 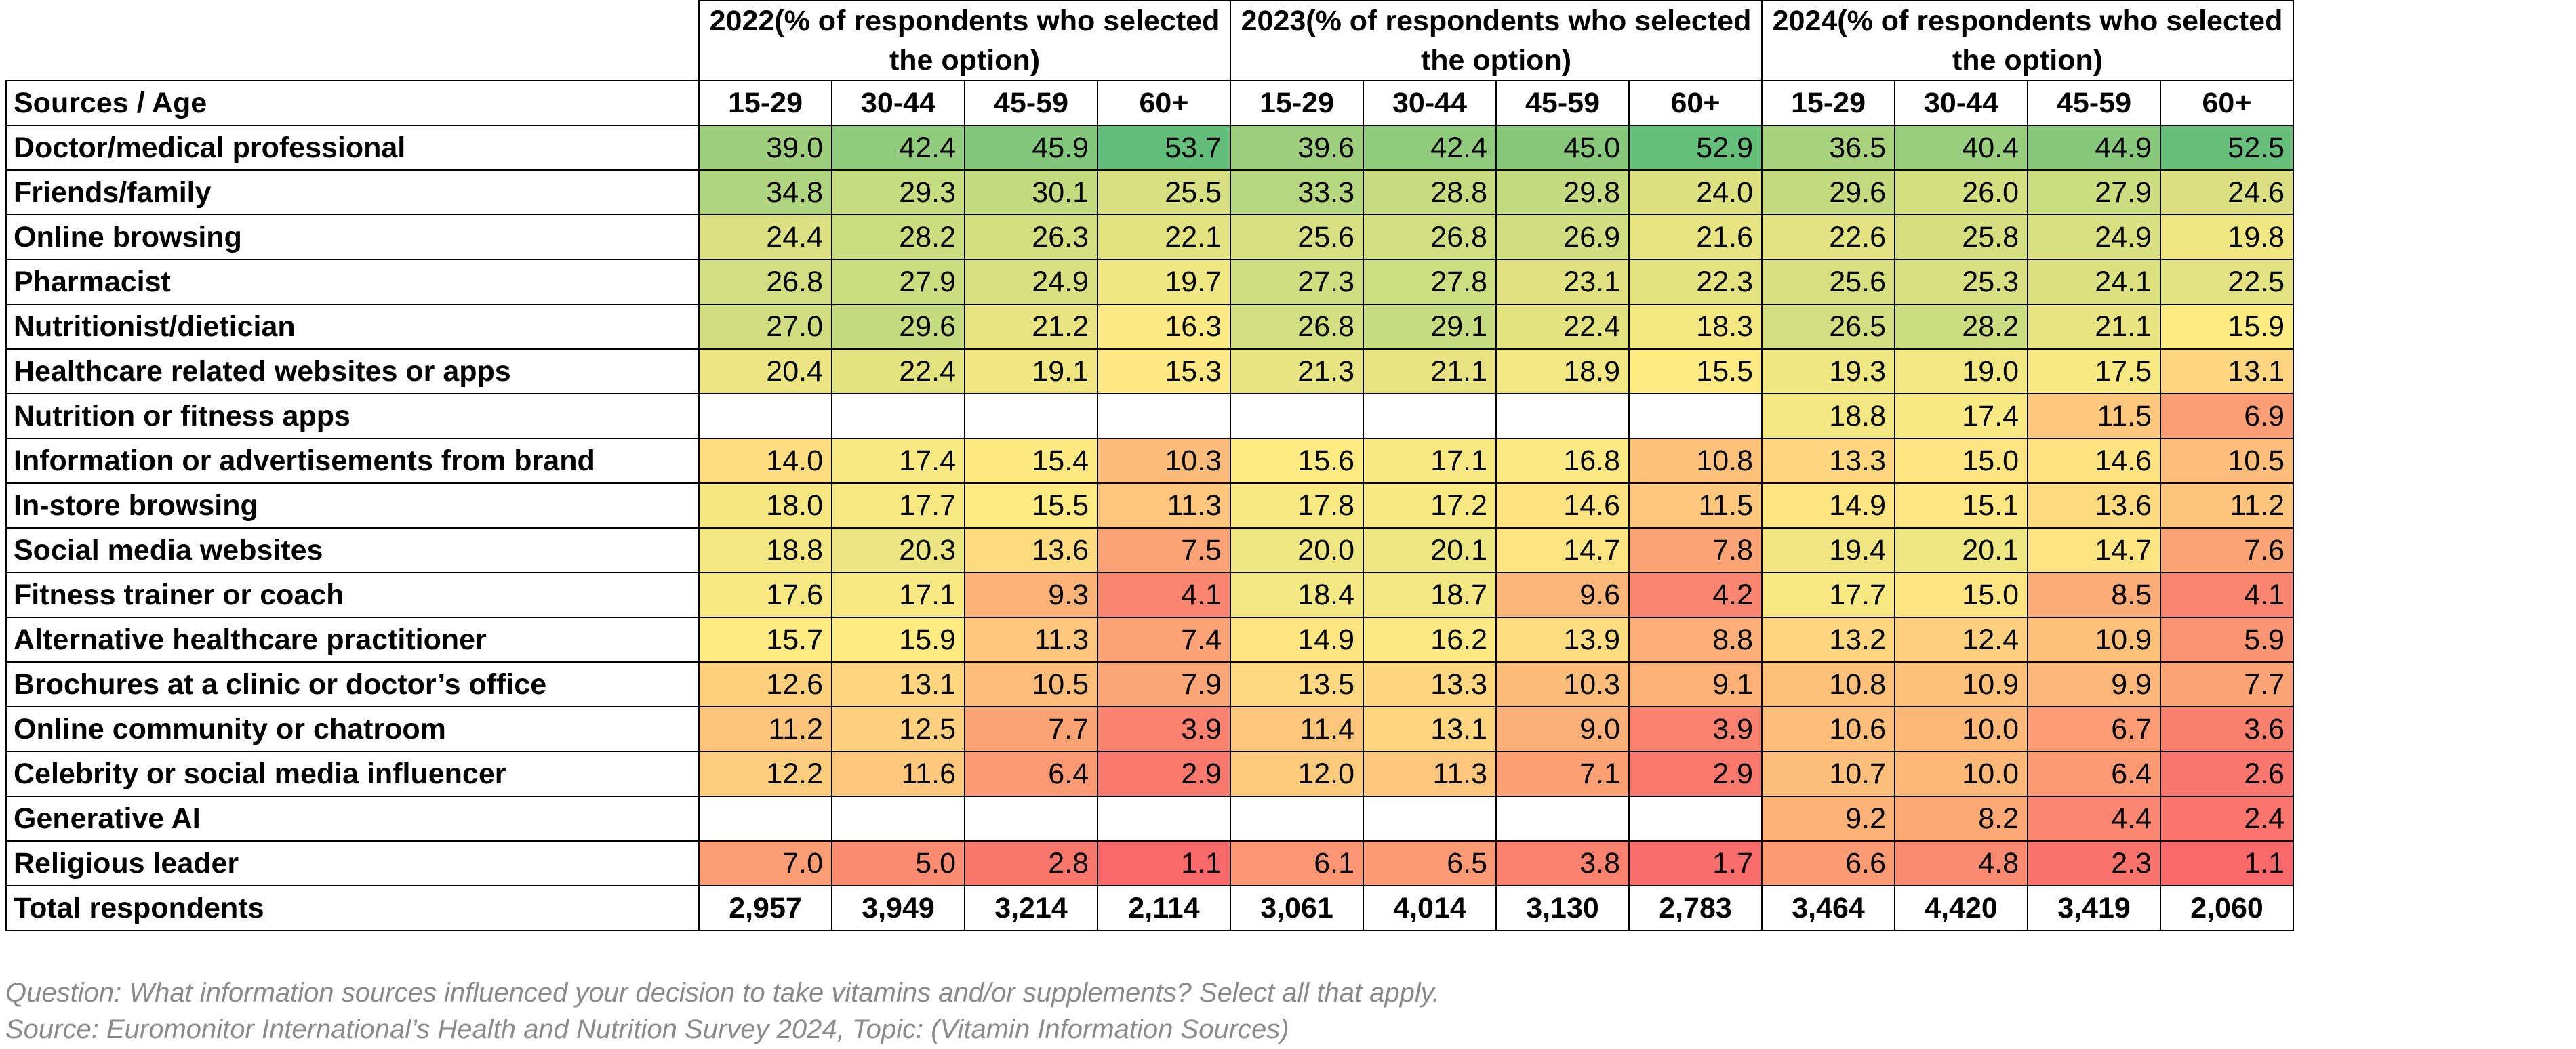 What do you see at coordinates (1430, 103) in the screenshot?
I see `age-column-header: 30-44` at bounding box center [1430, 103].